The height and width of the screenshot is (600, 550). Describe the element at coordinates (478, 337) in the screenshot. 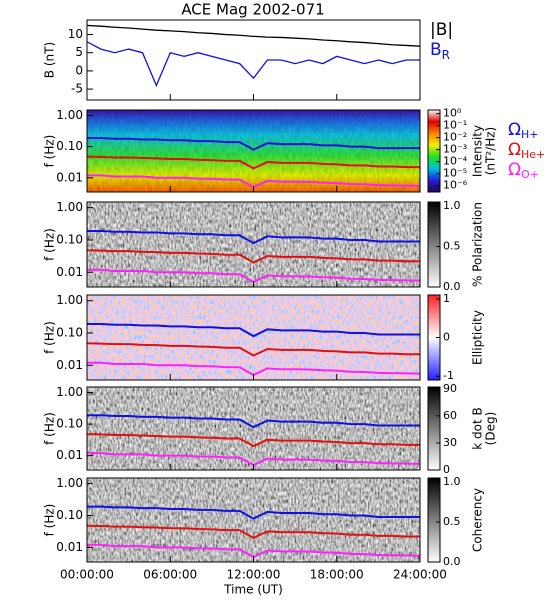

I see `colorbar-label: Ellipticity` at that location.